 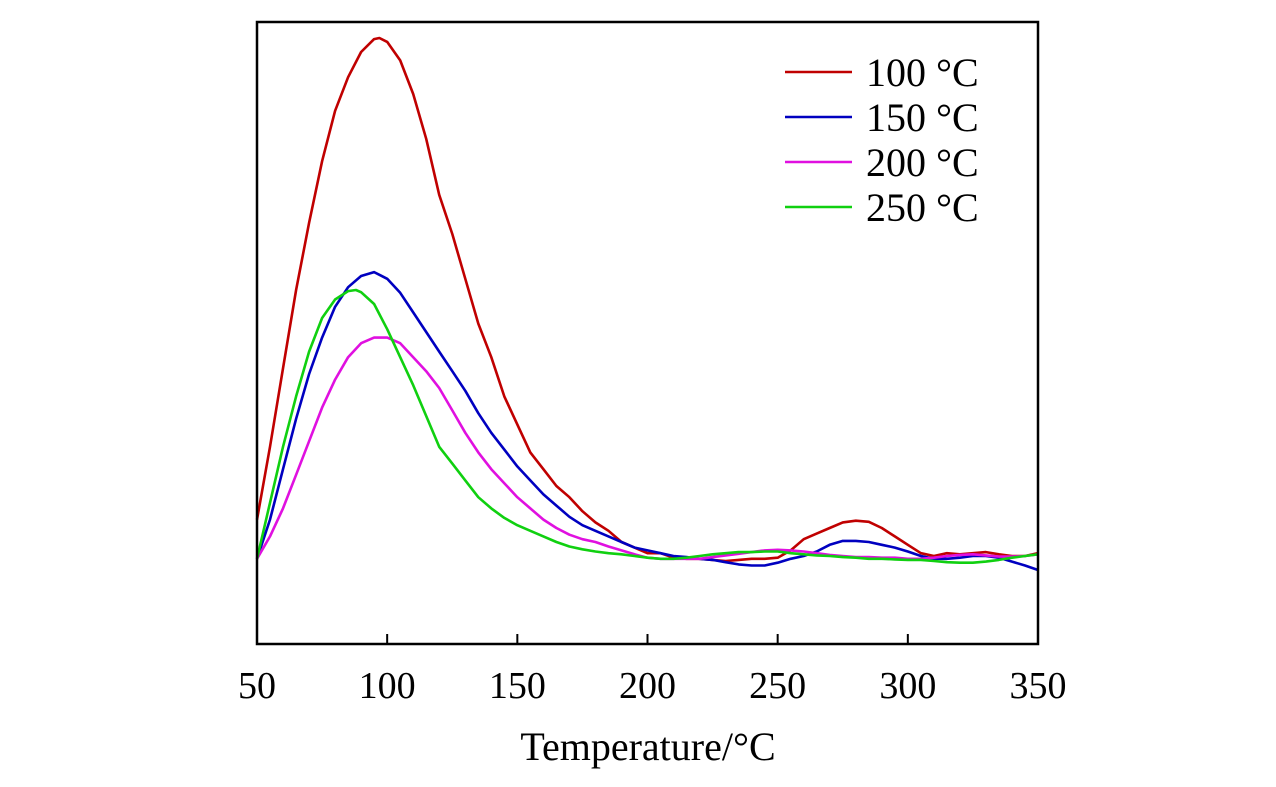 What do you see at coordinates (922, 117) in the screenshot?
I see `legend-label-2: 150 °C` at bounding box center [922, 117].